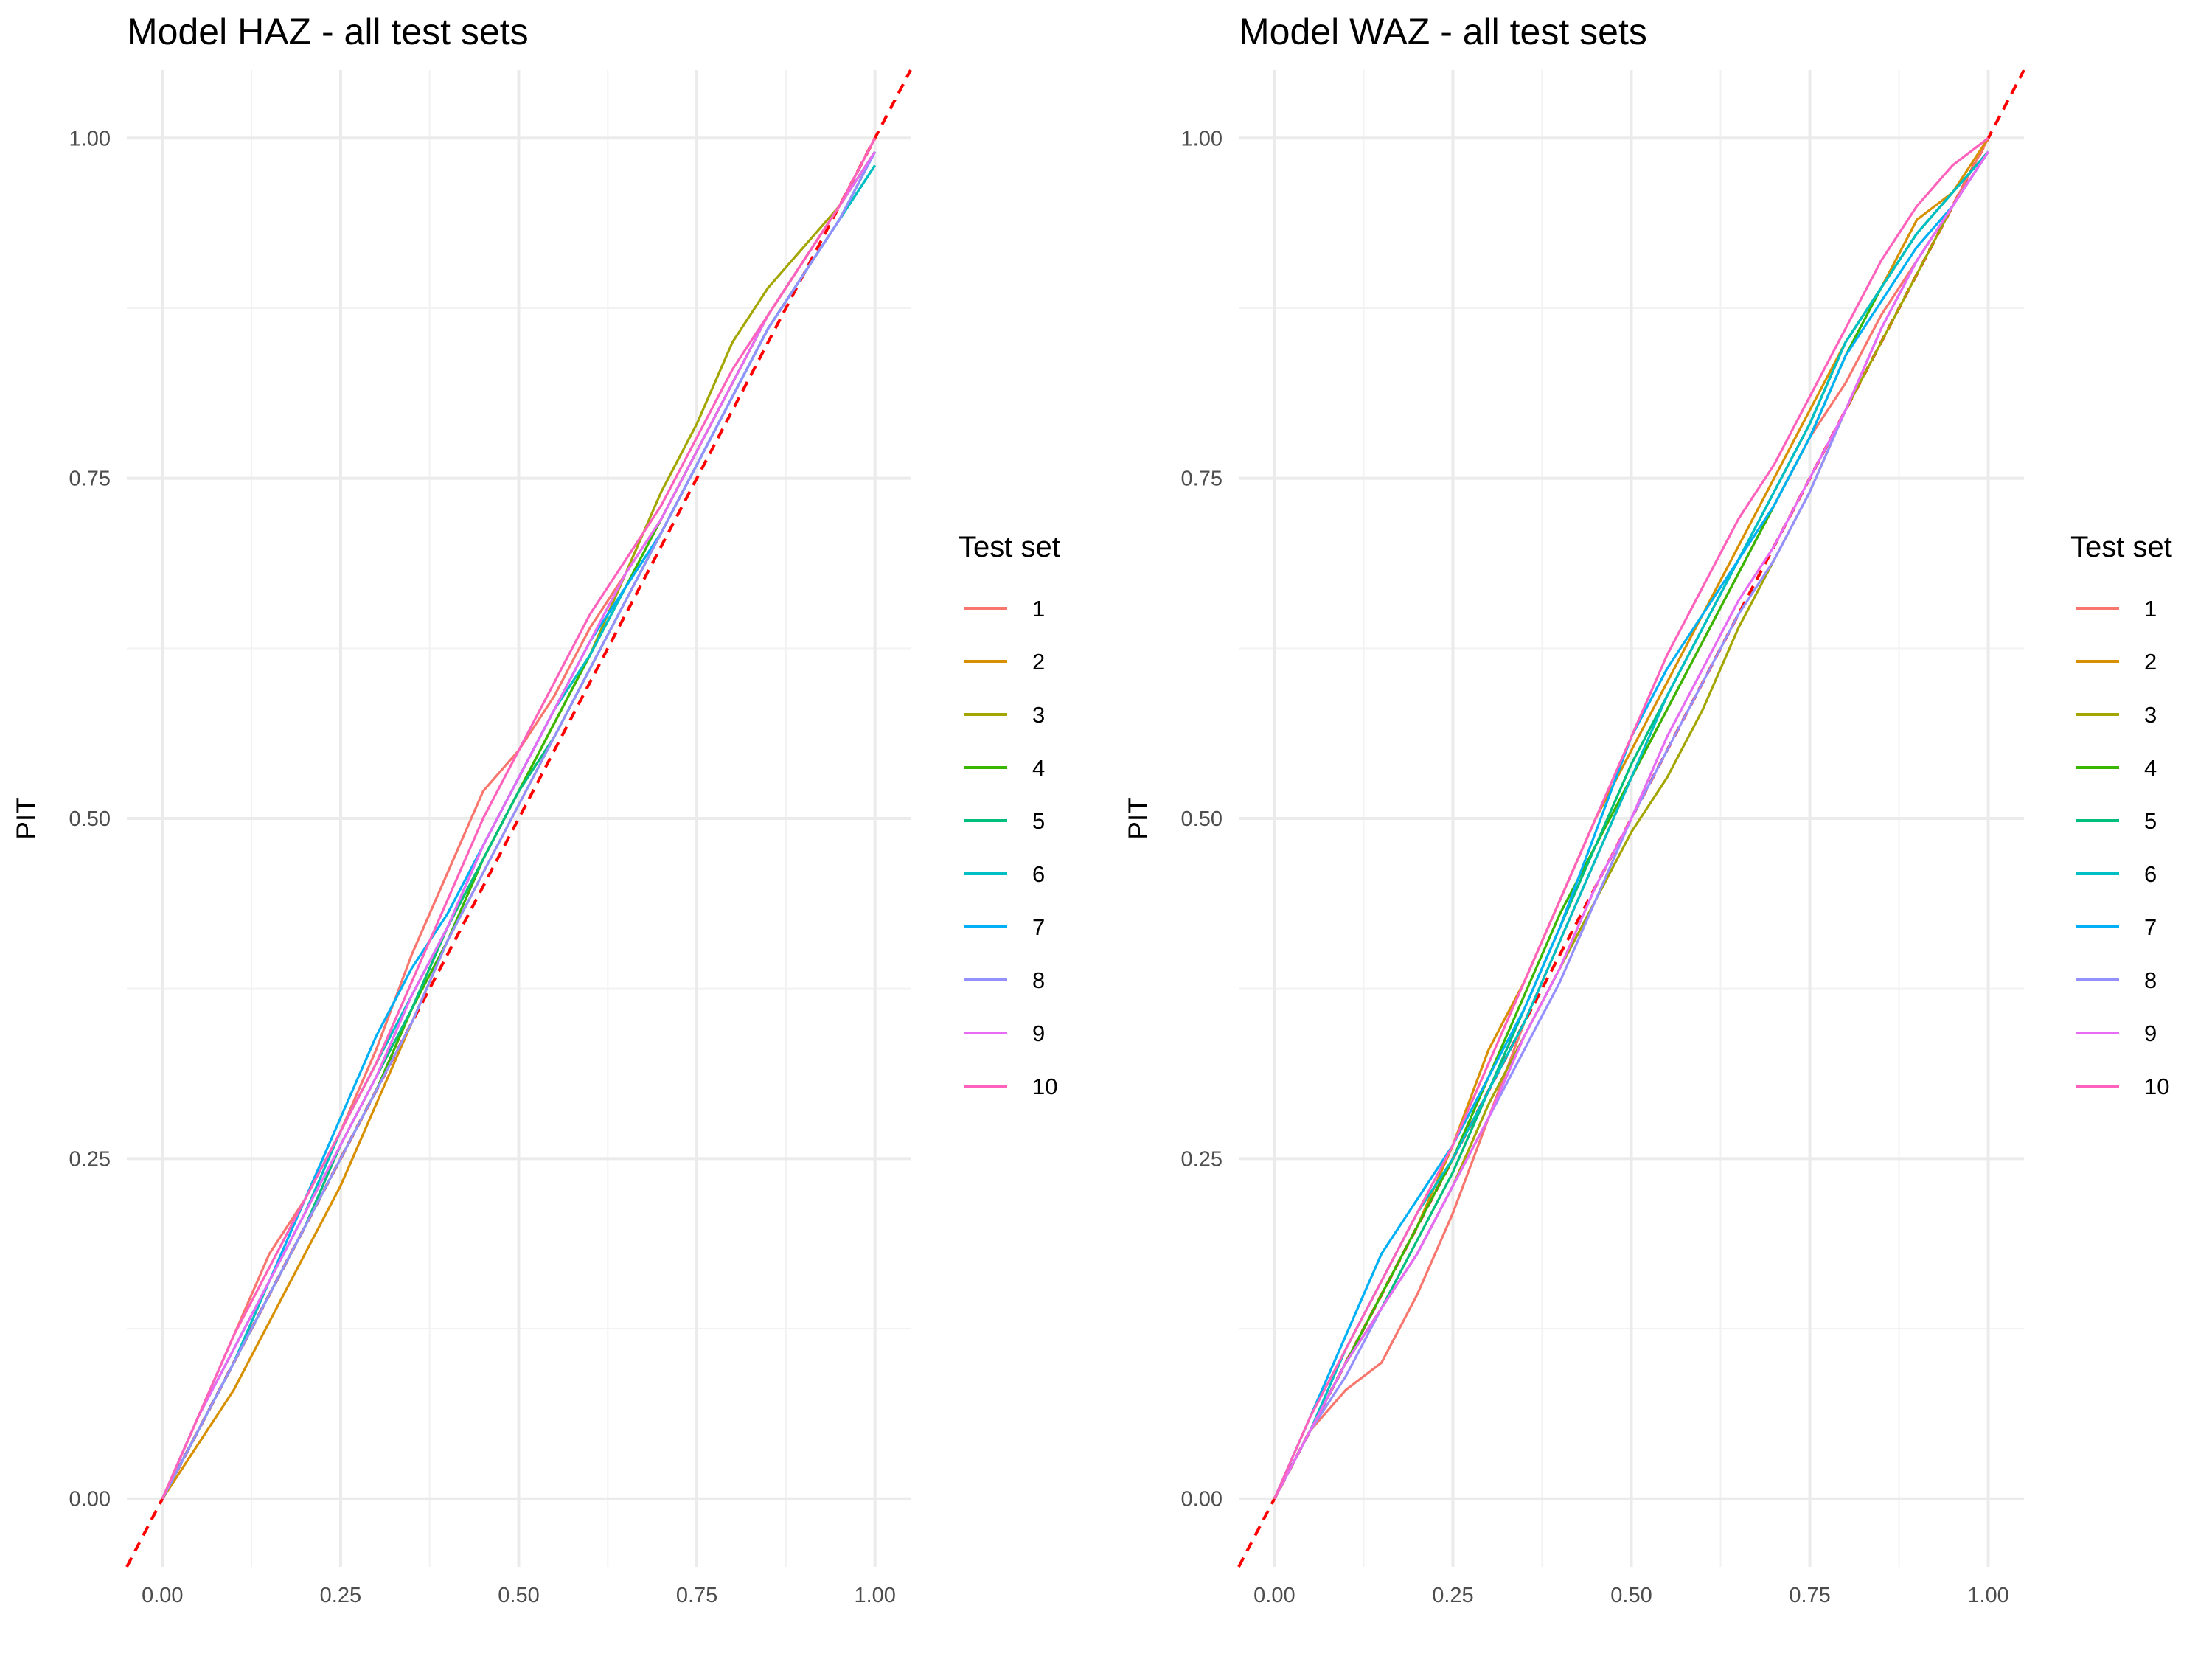  What do you see at coordinates (328, 31) in the screenshot?
I see `chart-title: Model HAZ - all test sets` at bounding box center [328, 31].